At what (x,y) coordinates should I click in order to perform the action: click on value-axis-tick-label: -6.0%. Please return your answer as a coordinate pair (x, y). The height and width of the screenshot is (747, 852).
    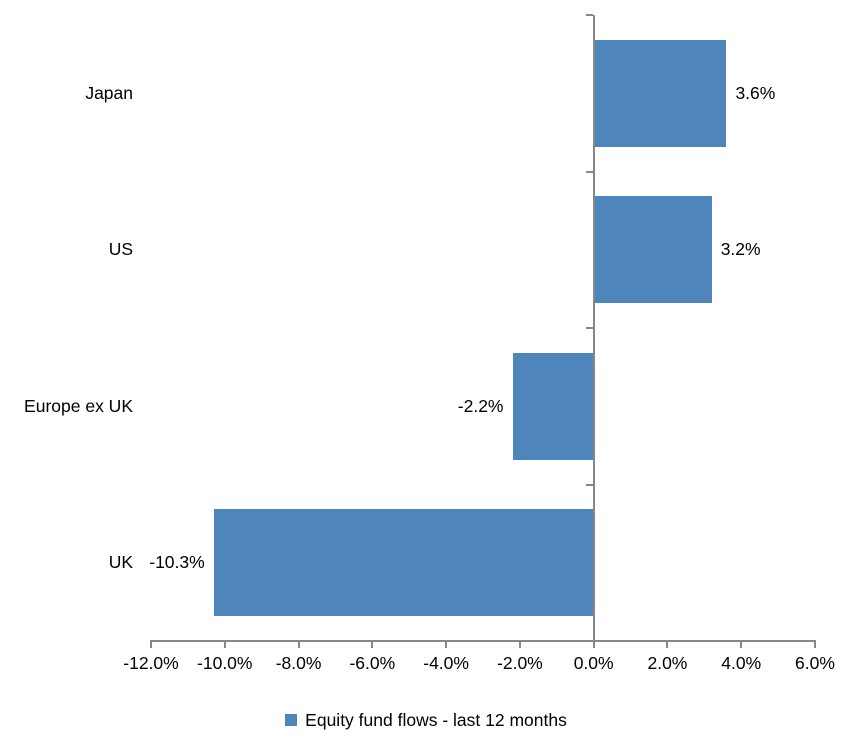
    Looking at the image, I should click on (372, 663).